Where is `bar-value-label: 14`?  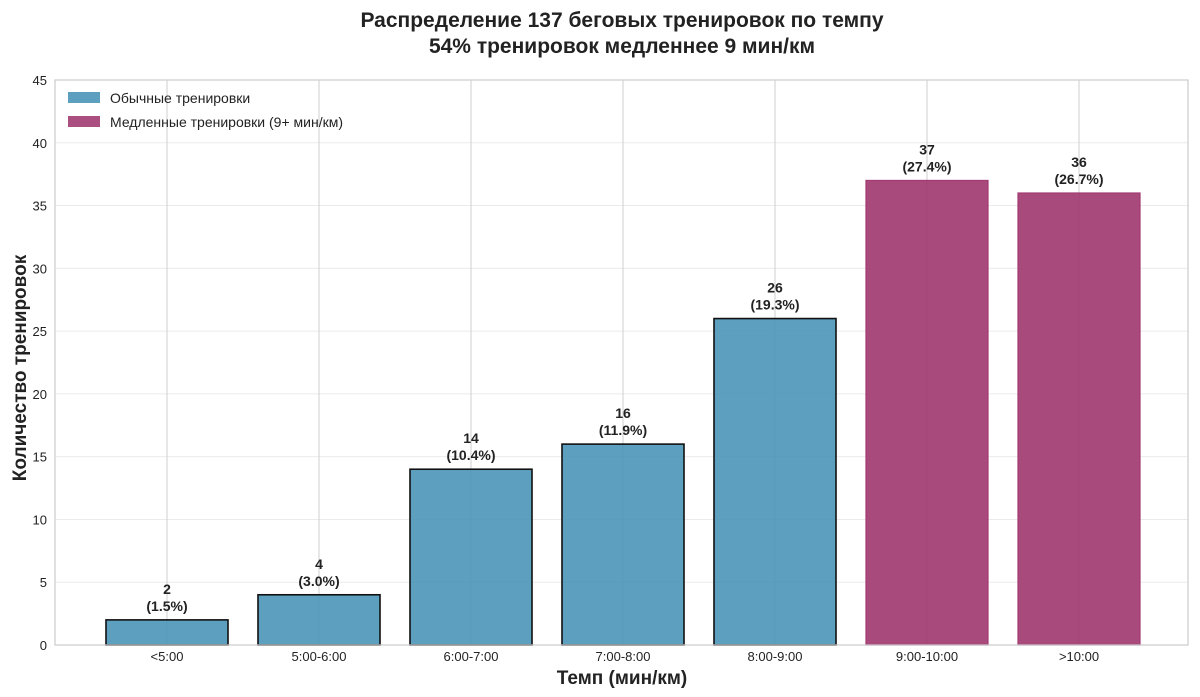
bar-value-label: 14 is located at coordinates (471, 438).